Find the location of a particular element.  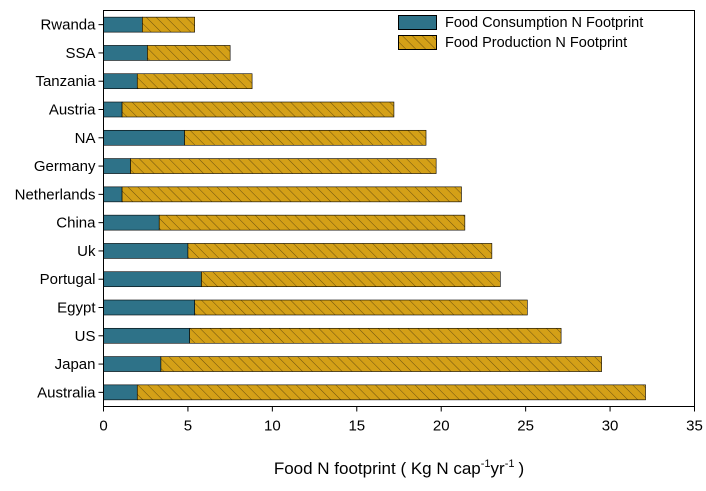

bar-china-consumption is located at coordinates (131, 222).